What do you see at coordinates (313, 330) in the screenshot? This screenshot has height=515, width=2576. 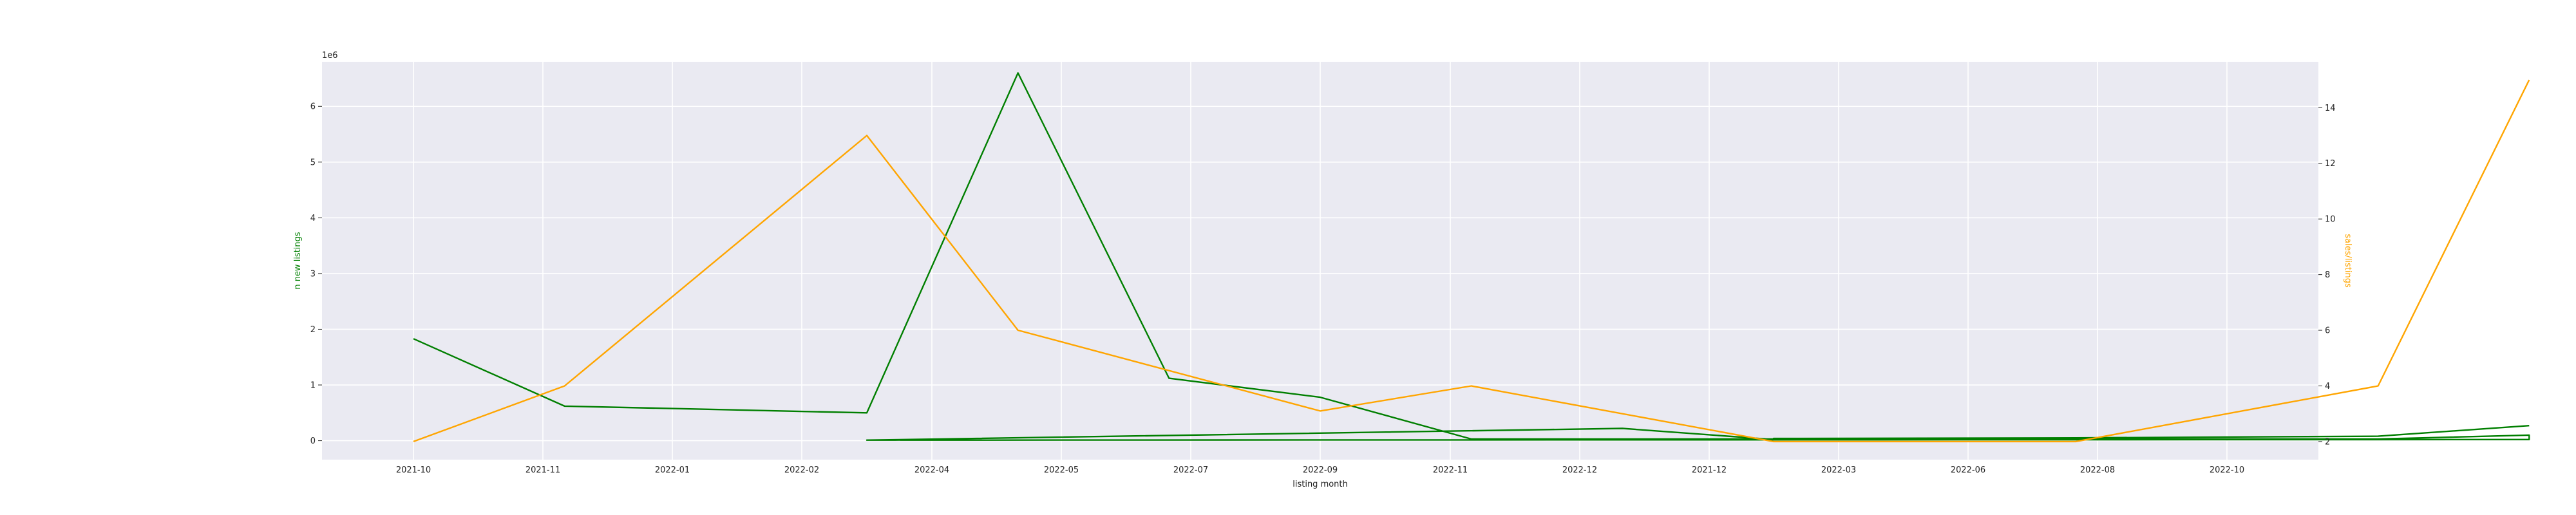 I see `y-left-tick-label: 2` at bounding box center [313, 330].